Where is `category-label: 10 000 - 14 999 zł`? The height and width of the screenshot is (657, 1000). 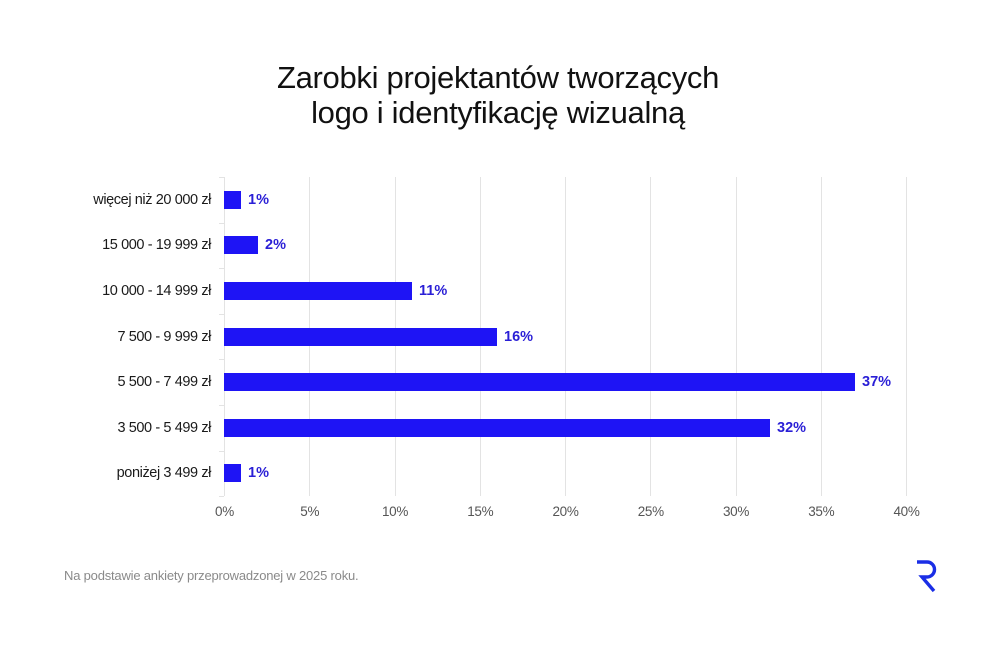 category-label: 10 000 - 14 999 zł is located at coordinates (156, 291).